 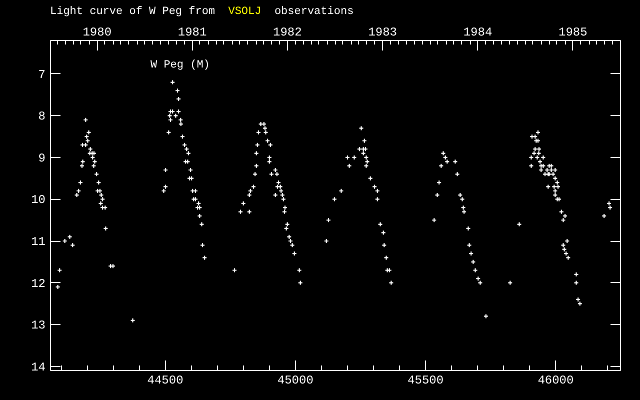 I want to click on chart-title: Light curve of W Peg from VSOLJ observations, so click(x=202, y=12).